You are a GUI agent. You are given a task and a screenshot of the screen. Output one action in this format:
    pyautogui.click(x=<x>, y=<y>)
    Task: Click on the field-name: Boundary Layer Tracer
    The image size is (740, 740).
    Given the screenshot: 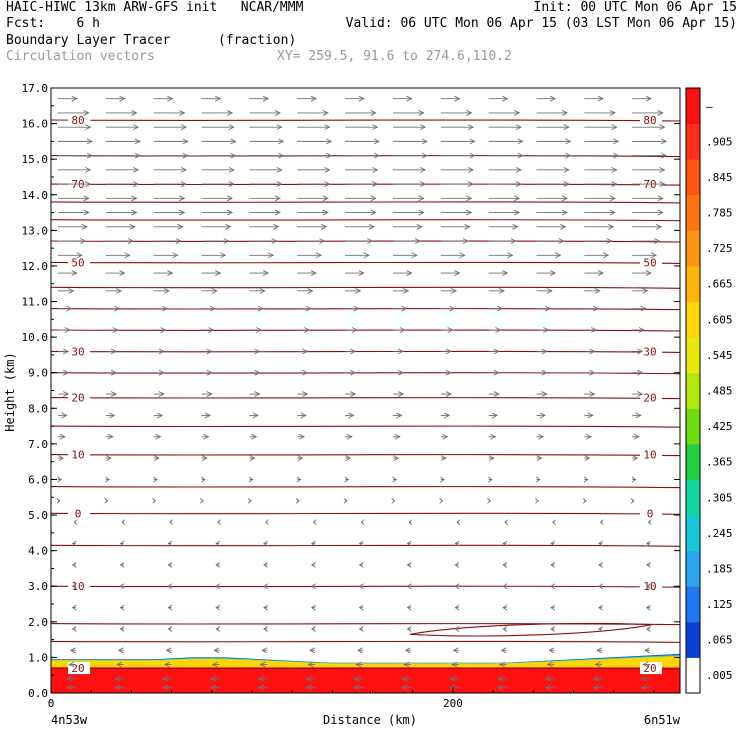 What is the action you would take?
    pyautogui.click(x=88, y=40)
    